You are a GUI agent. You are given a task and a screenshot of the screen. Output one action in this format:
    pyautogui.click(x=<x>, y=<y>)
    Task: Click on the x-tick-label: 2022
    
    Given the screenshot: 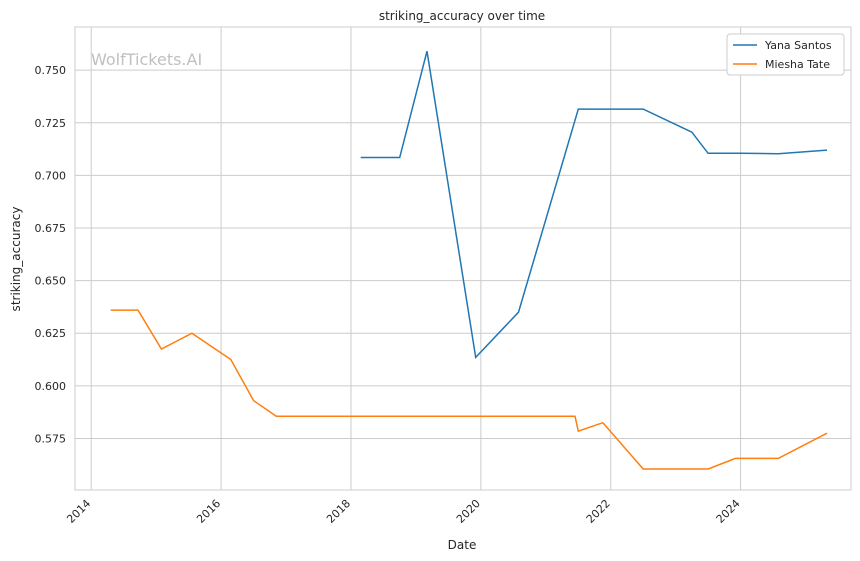 What is the action you would take?
    pyautogui.click(x=598, y=511)
    